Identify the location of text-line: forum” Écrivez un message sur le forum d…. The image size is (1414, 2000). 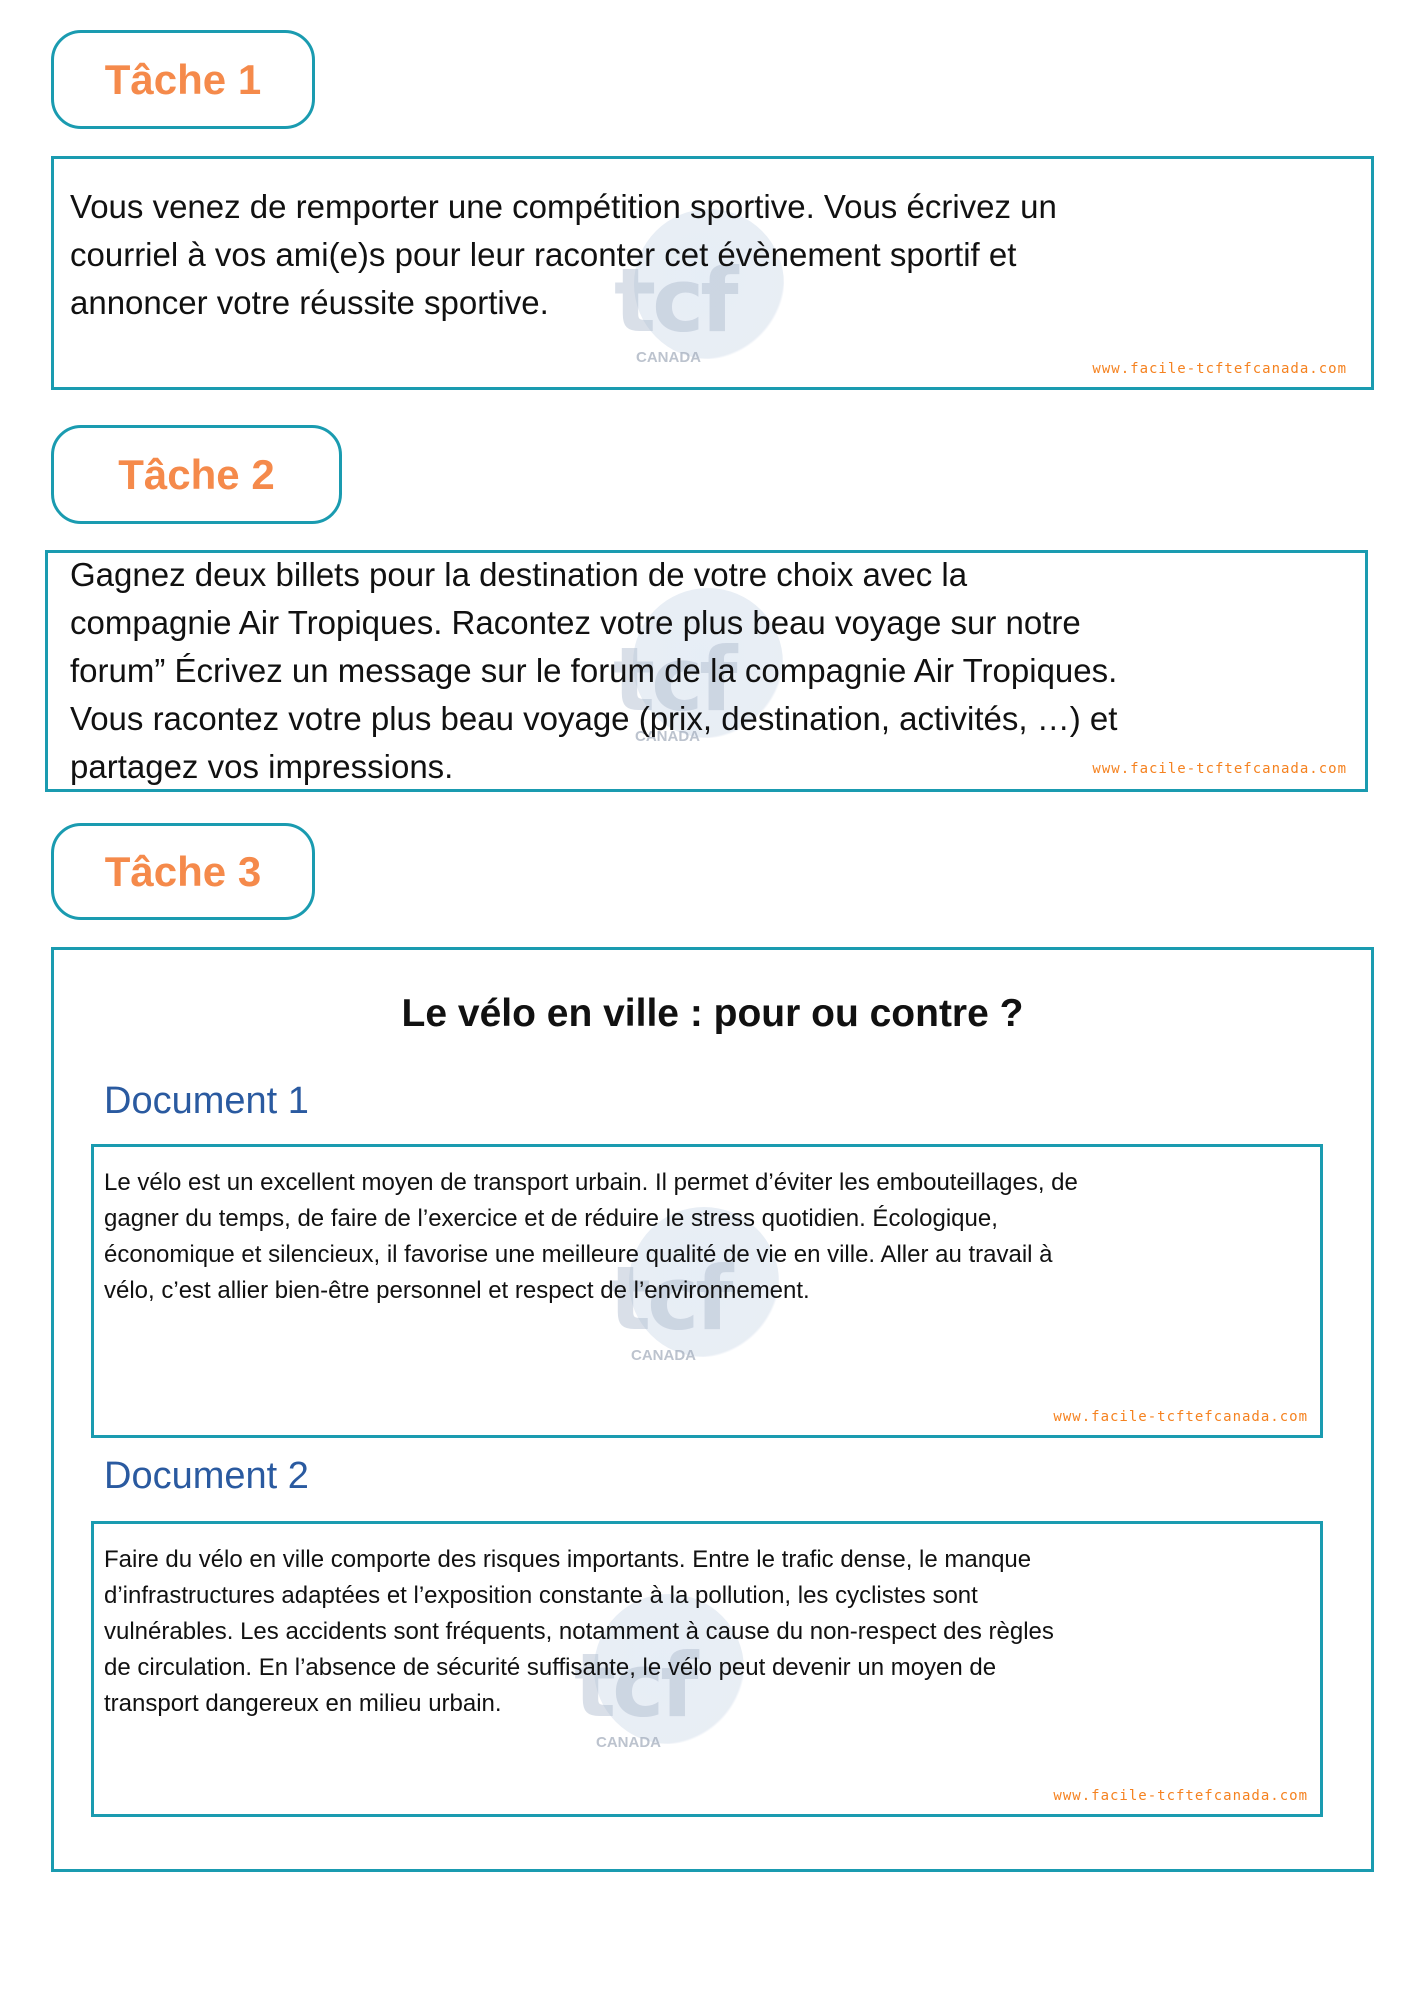
(594, 670).